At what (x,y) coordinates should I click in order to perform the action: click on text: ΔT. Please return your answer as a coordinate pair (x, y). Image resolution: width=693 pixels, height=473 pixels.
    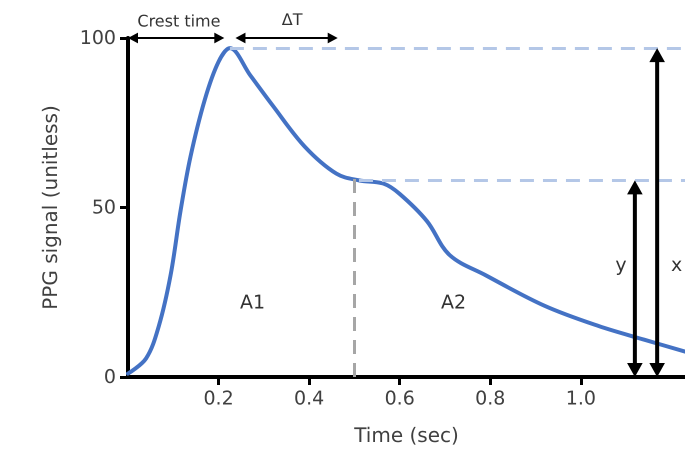
    Looking at the image, I should click on (292, 19).